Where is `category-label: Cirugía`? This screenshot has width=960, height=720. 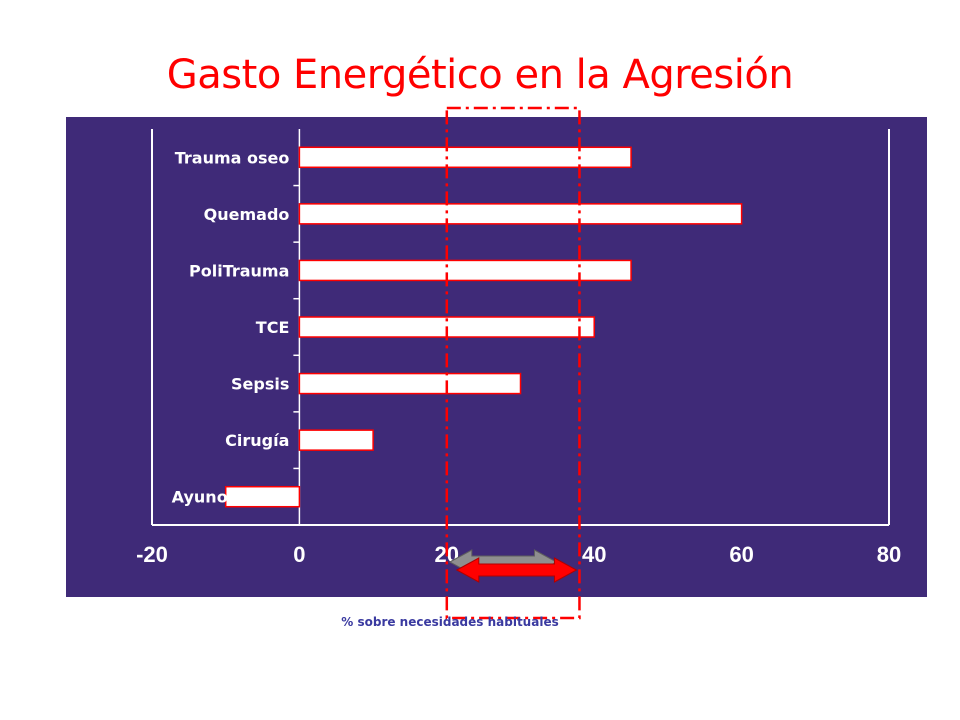 category-label: Cirugía is located at coordinates (257, 440).